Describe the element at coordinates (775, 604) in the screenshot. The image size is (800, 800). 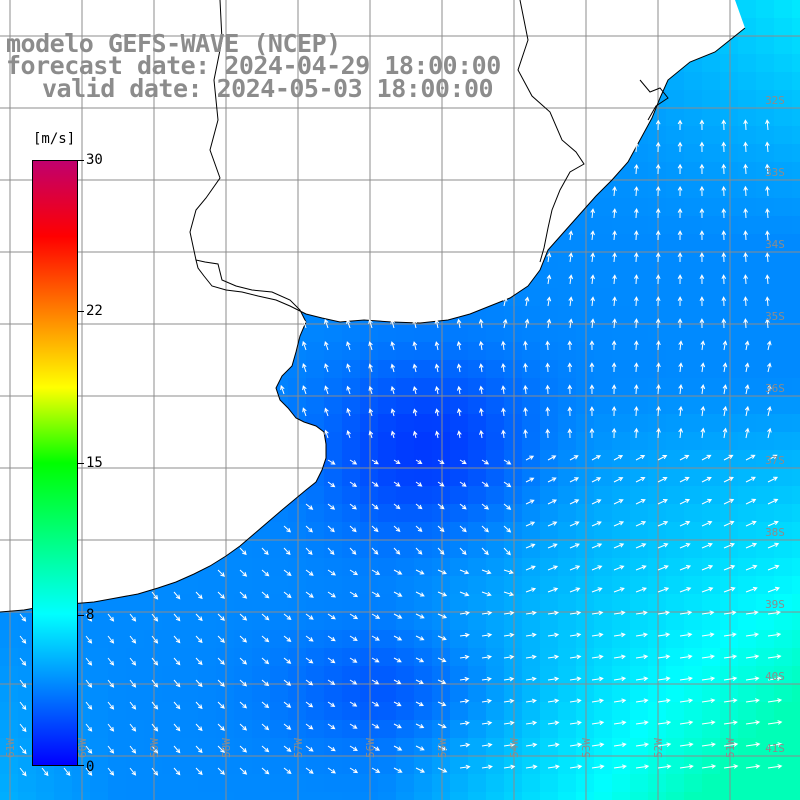
I see `latitude-label: 39S` at that location.